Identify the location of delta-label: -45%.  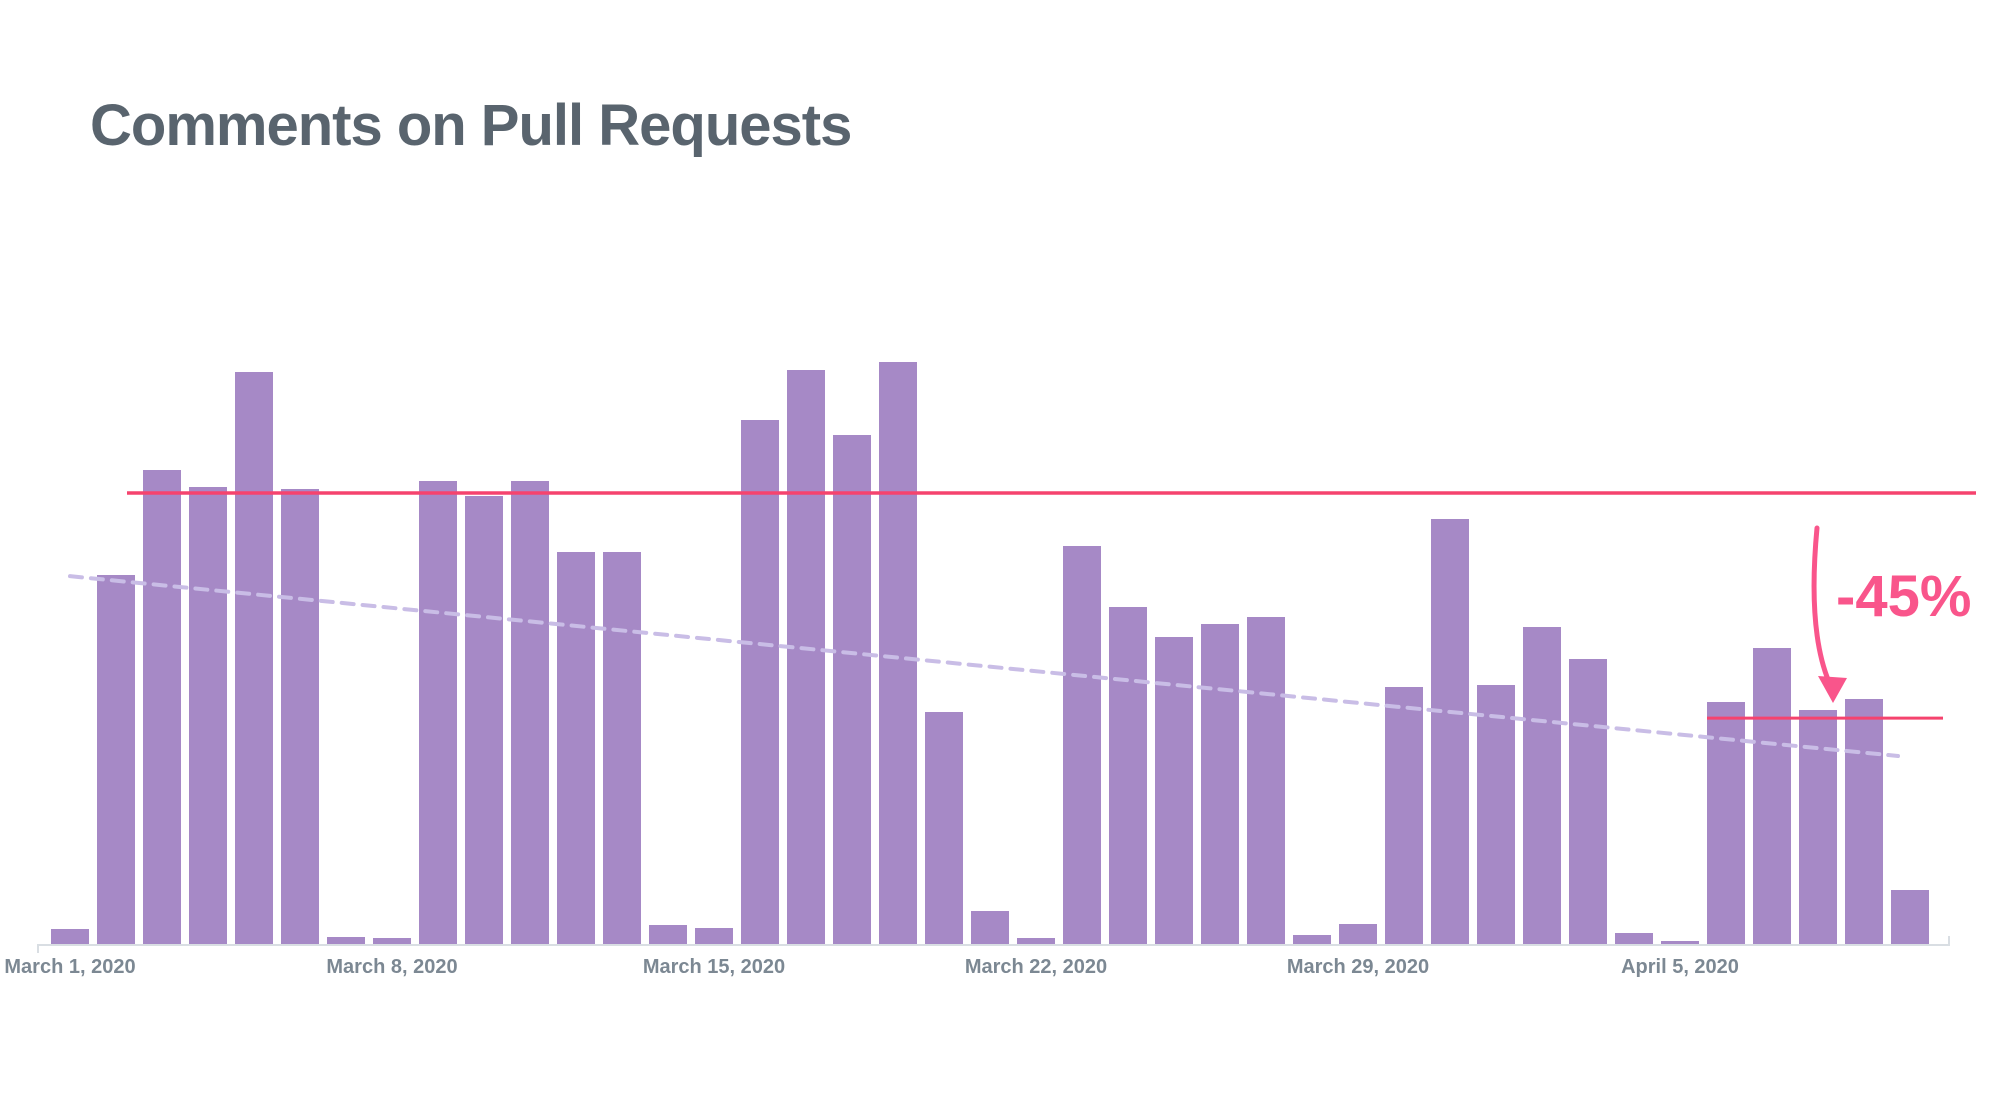
(1904, 596).